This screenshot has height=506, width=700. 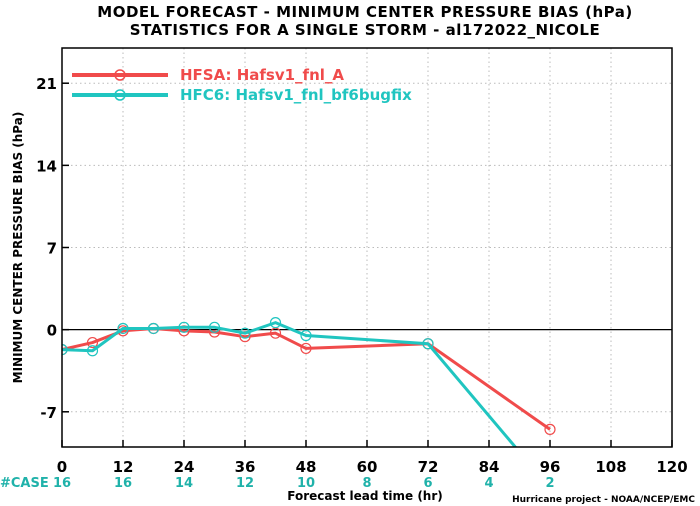 I want to click on case-count: 8, so click(x=366, y=483).